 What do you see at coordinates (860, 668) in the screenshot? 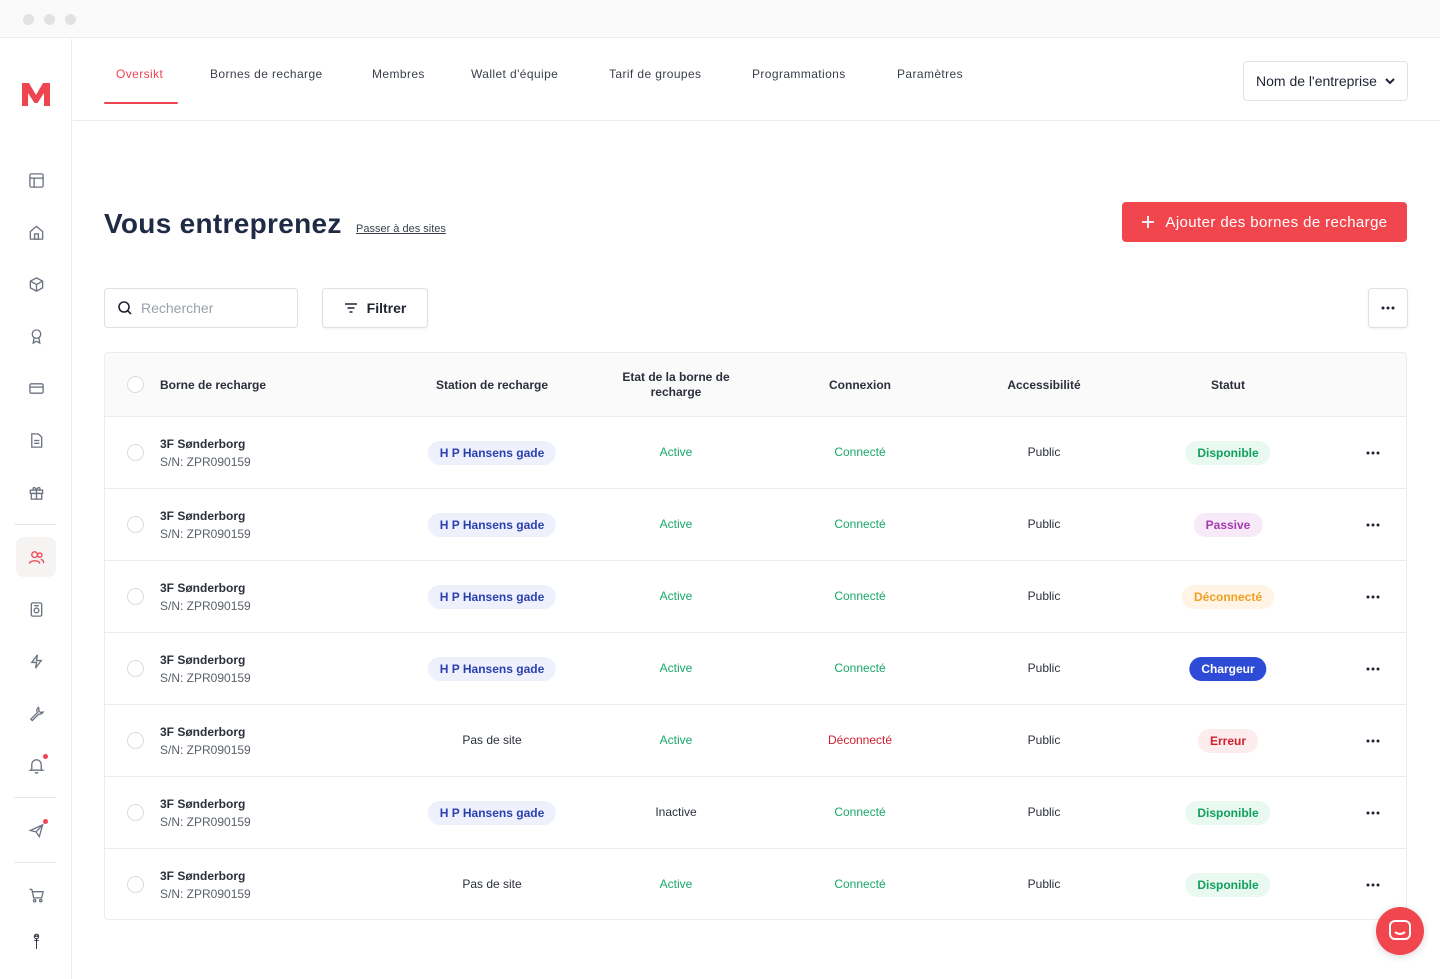
I see `connection-status: Connecté` at bounding box center [860, 668].